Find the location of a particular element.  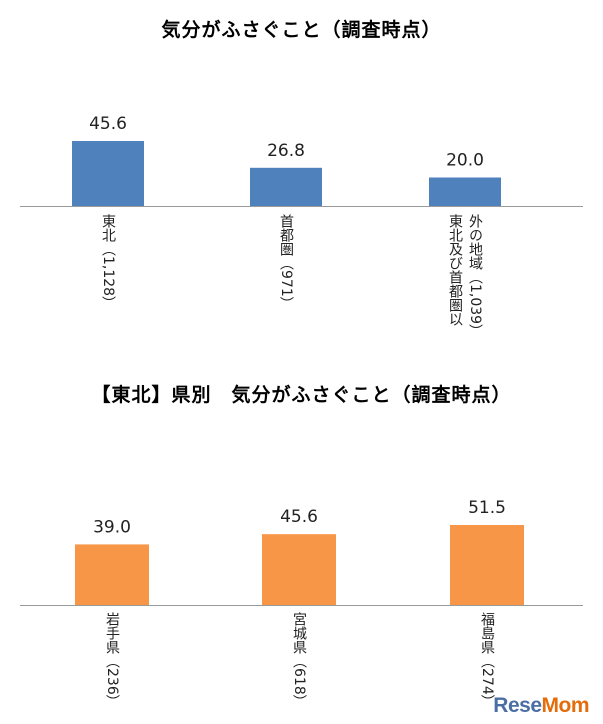

category-label: 外の地域（1,039） is located at coordinates (475, 276).